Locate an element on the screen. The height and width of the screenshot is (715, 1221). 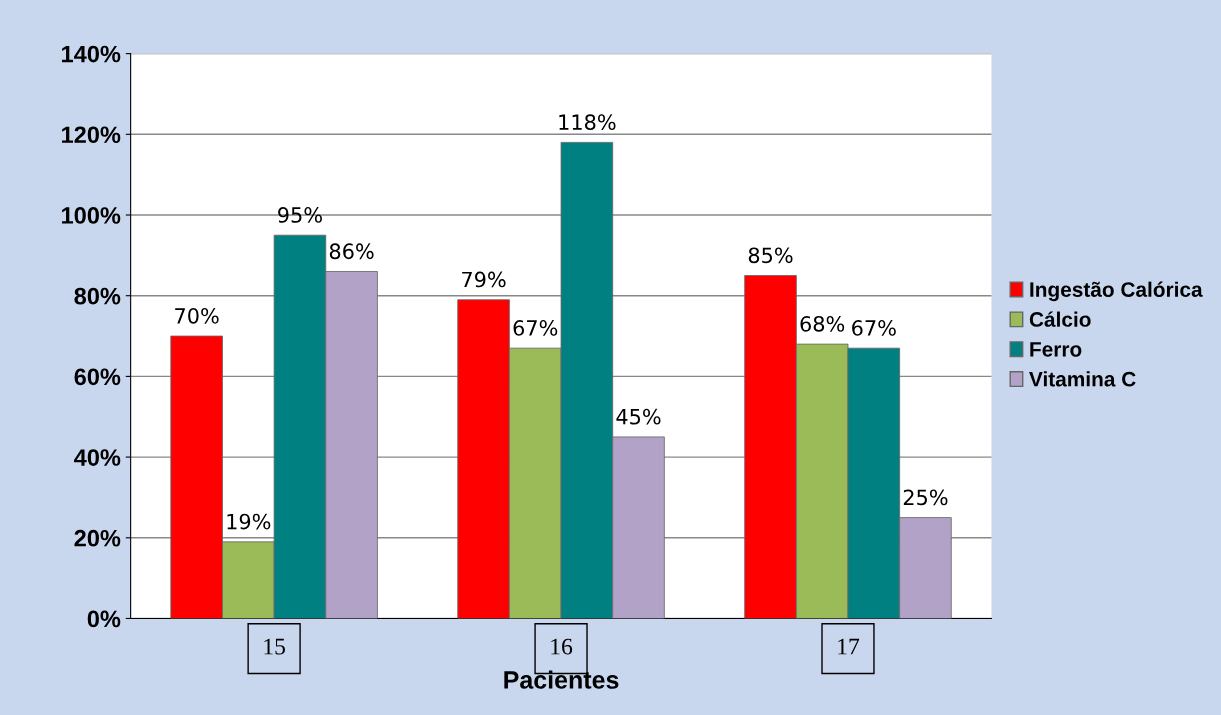
y-tick-label: 0% is located at coordinates (104, 619).